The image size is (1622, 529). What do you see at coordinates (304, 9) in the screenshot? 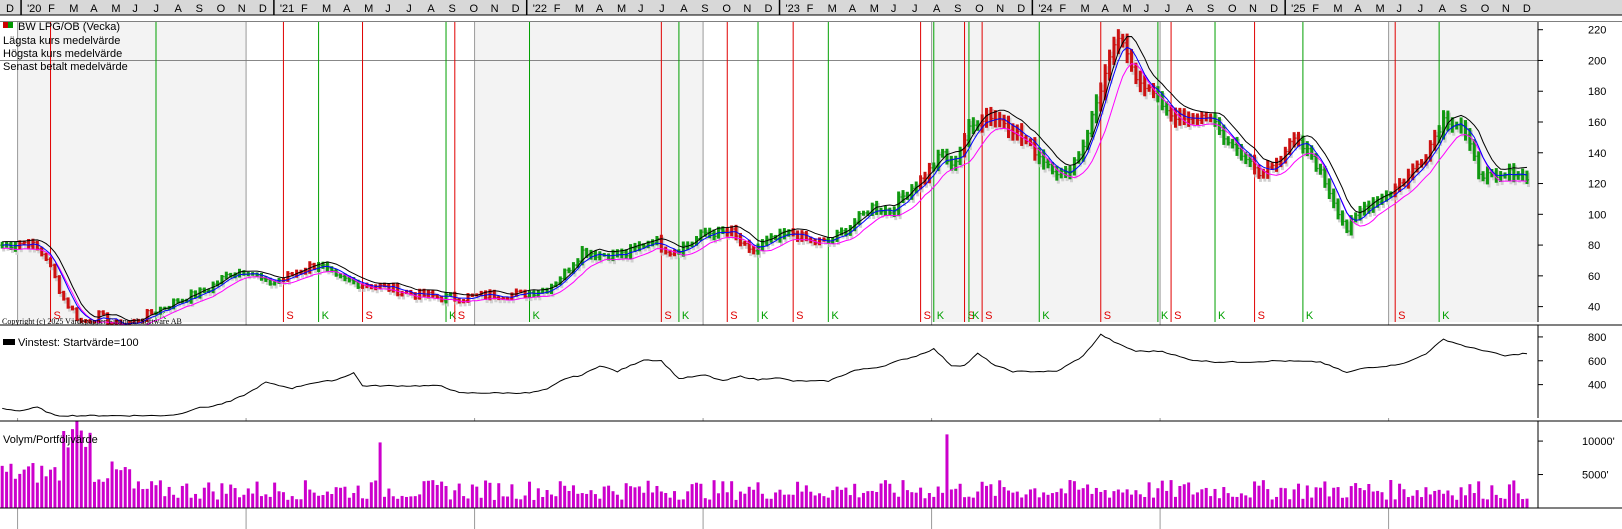
I see `month-label: F` at bounding box center [304, 9].